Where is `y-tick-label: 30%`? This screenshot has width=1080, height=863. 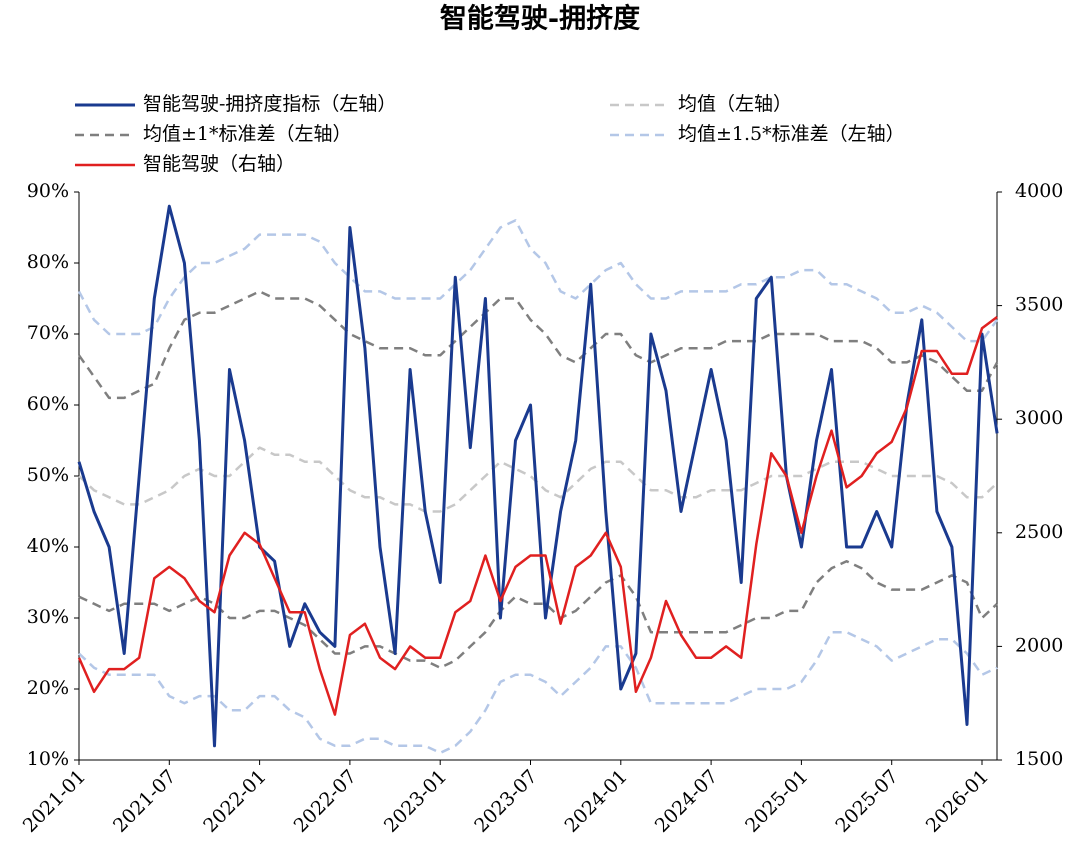
y-tick-label: 30% is located at coordinates (48, 617).